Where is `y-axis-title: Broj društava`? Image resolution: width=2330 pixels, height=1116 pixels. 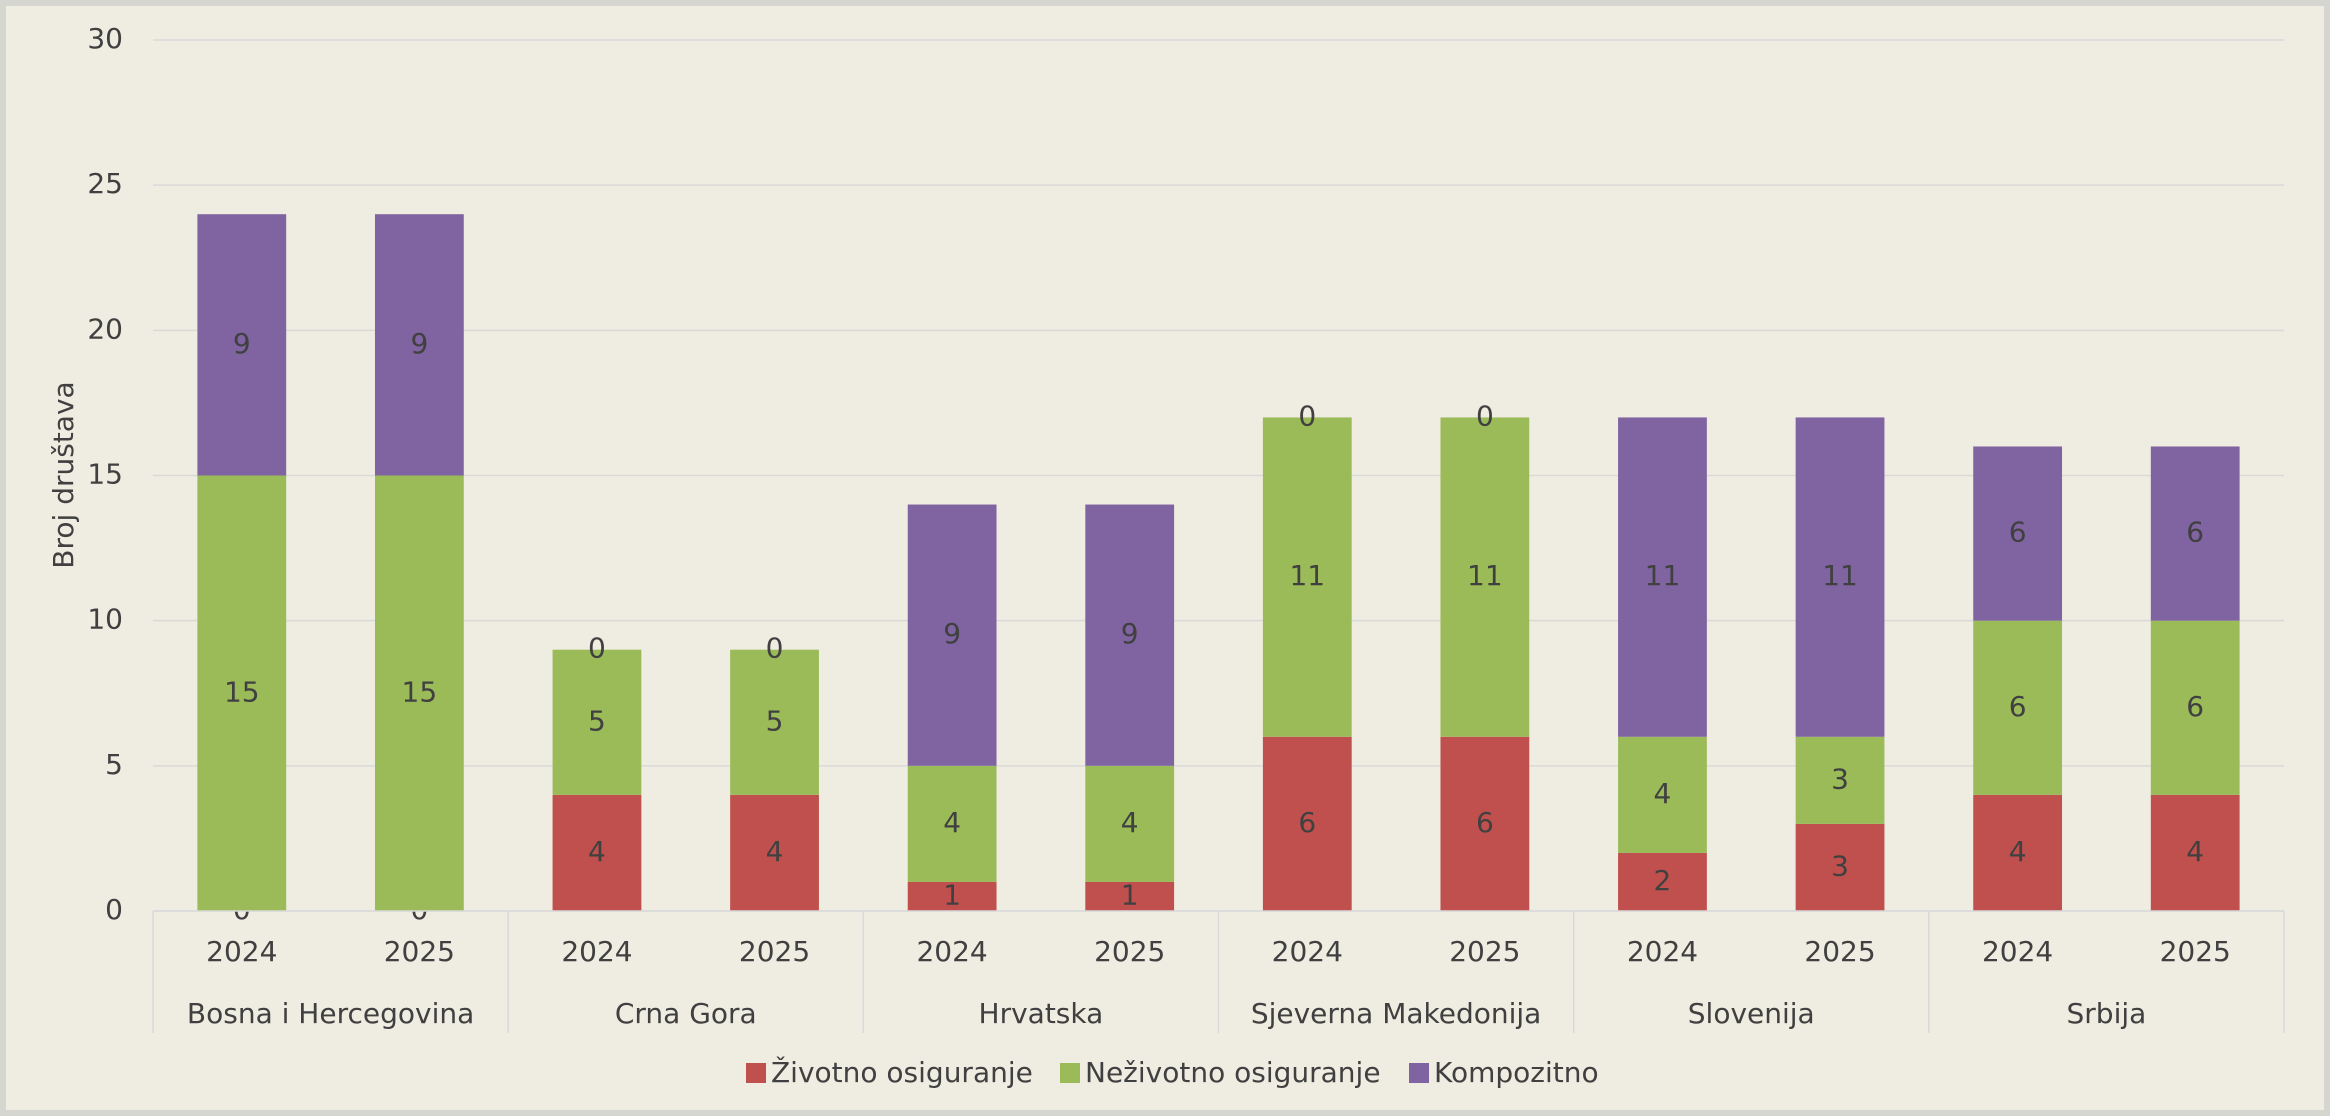
y-axis-title: Broj društava is located at coordinates (63, 474).